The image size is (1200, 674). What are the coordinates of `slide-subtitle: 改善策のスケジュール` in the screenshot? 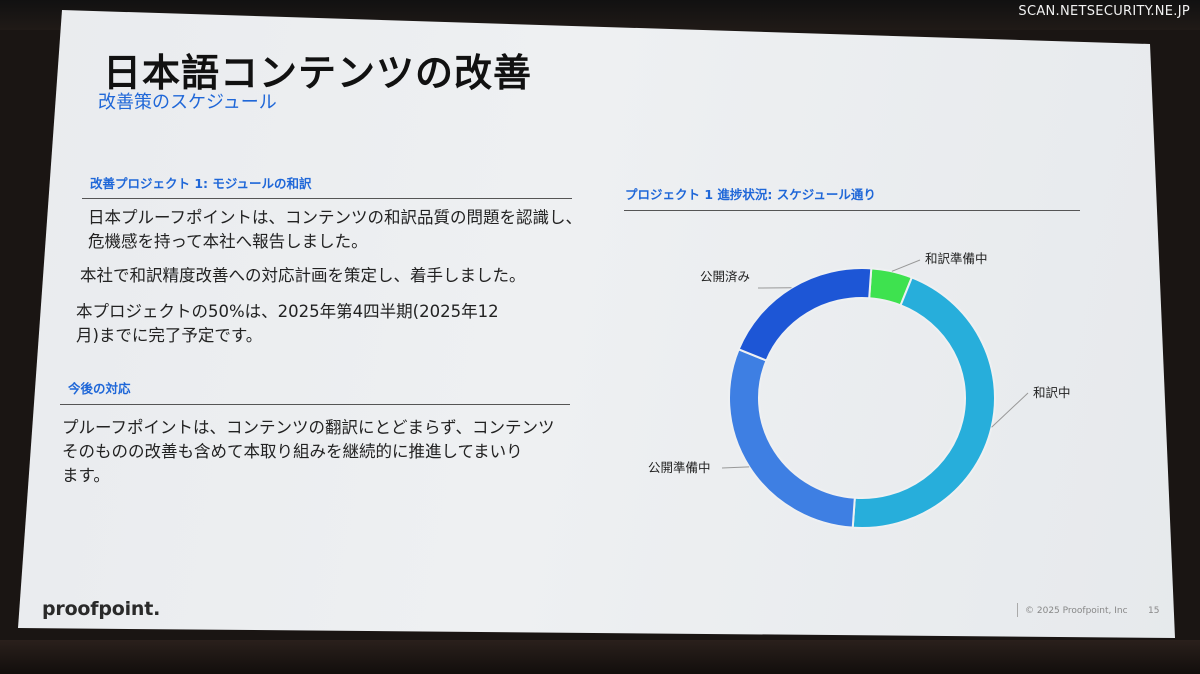 It's located at (187, 102).